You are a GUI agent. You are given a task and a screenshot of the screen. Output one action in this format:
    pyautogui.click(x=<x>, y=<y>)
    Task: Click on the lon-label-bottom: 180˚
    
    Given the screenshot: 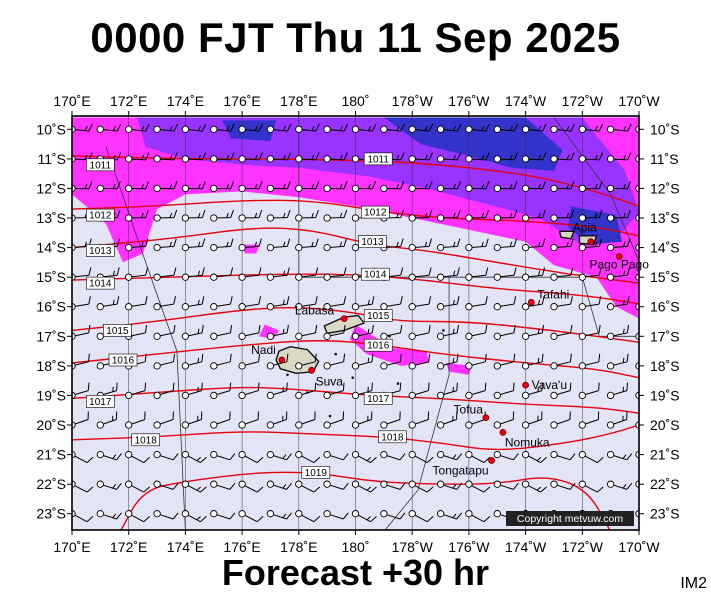 What is the action you would take?
    pyautogui.click(x=355, y=547)
    